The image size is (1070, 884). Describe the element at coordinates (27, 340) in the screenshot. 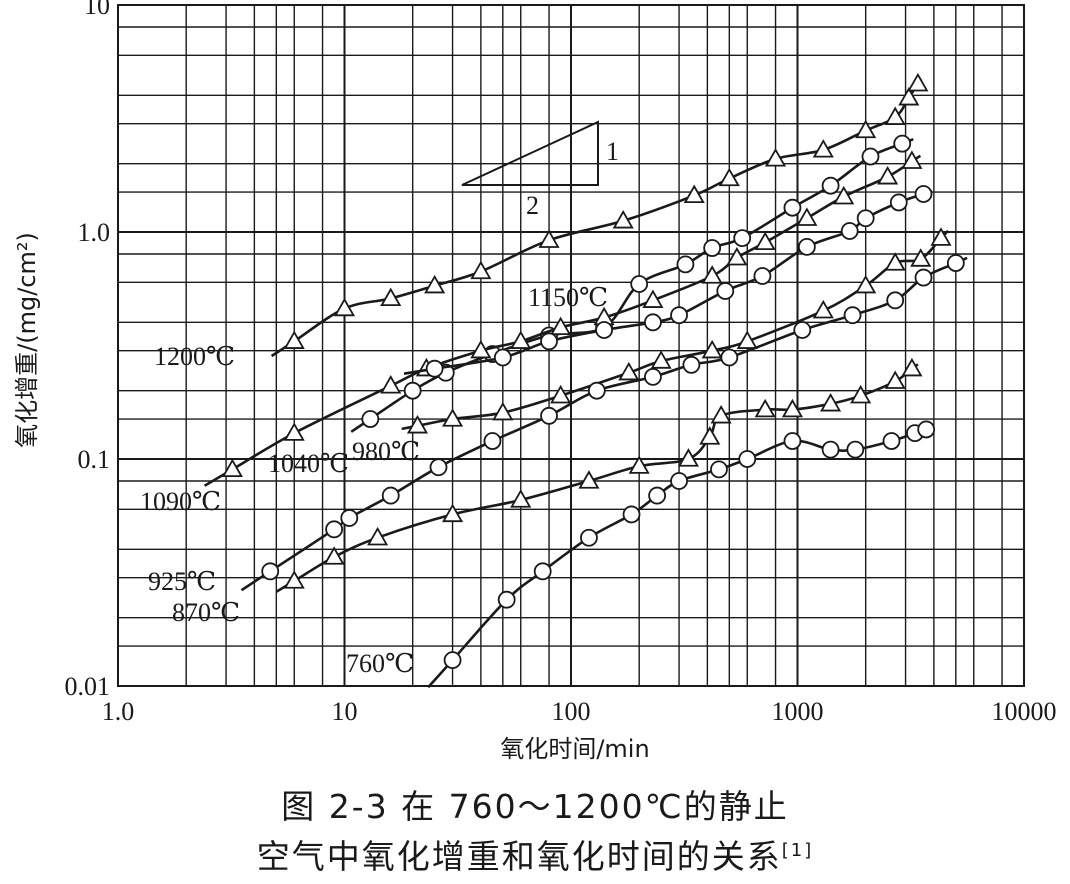

I see `y-axis-title: 氧化增重/(mg/cm²)` at that location.